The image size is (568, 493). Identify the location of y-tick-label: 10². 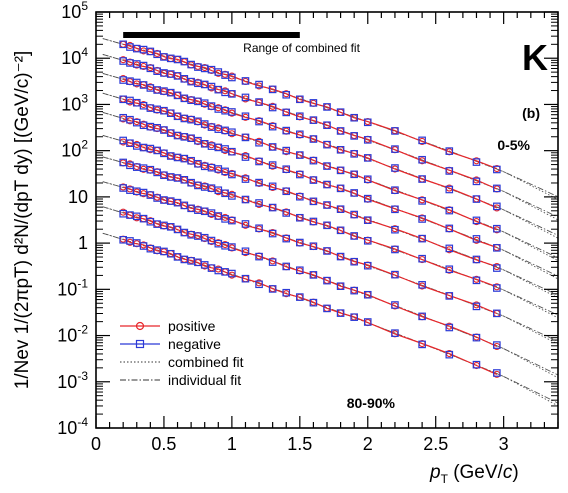
(74, 149).